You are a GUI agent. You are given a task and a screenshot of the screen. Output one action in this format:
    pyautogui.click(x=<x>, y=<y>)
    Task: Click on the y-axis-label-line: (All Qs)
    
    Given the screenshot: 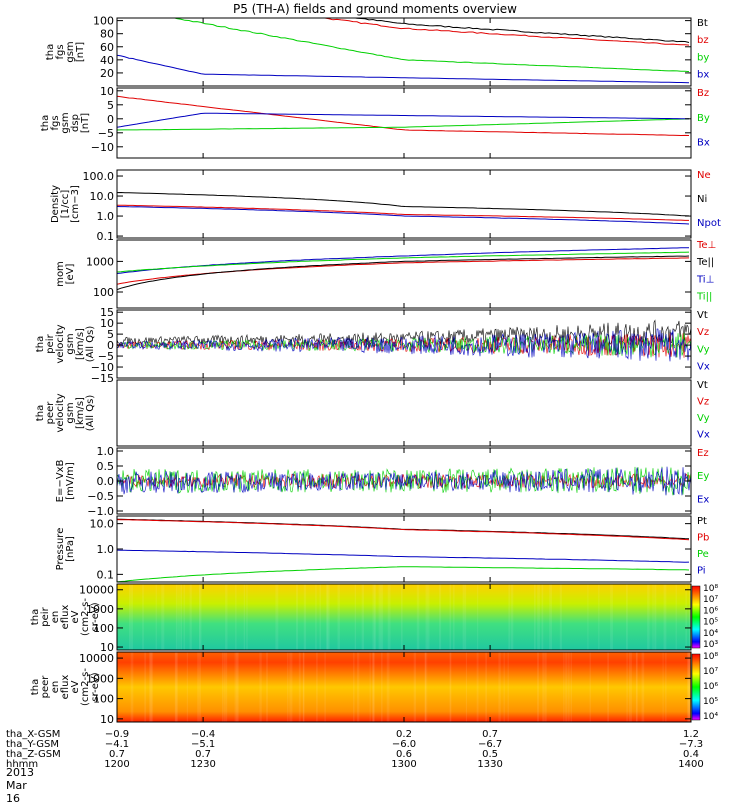 What is the action you would take?
    pyautogui.click(x=90, y=344)
    